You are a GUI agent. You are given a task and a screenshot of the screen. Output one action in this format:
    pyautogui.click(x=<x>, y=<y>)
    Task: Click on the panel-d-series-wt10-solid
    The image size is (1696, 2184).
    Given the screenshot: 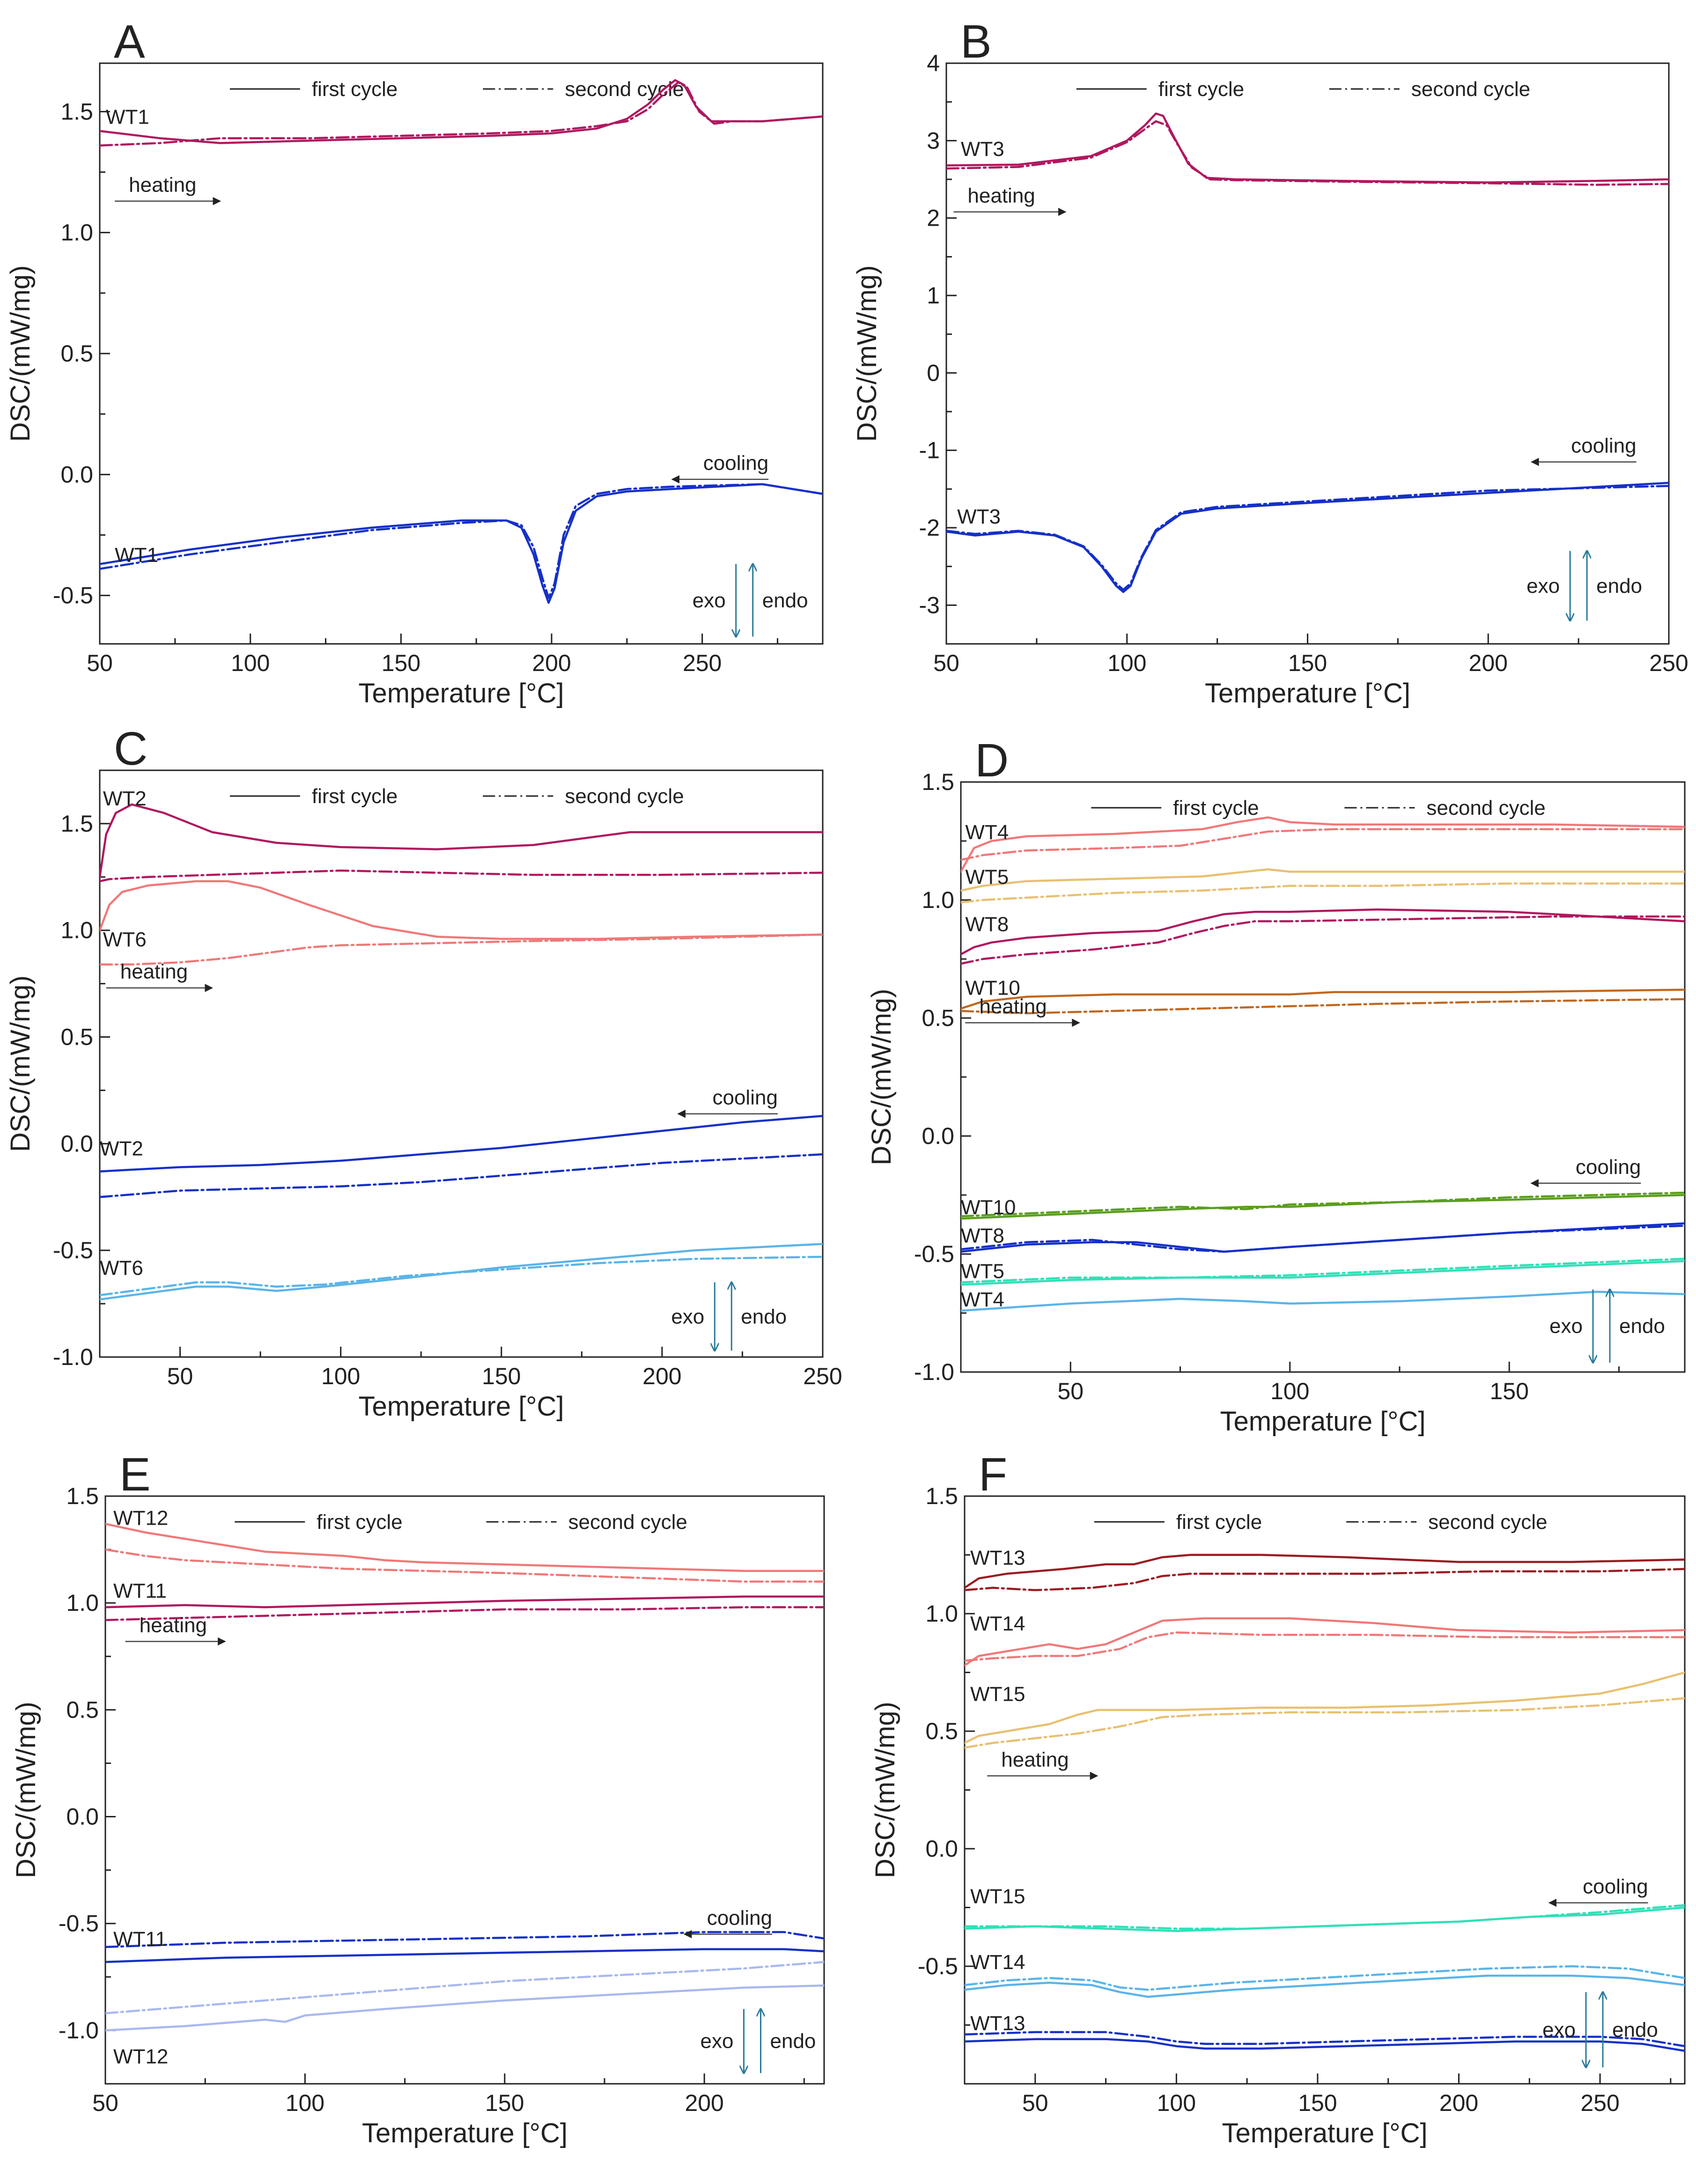 What is the action you would take?
    pyautogui.click(x=1323, y=999)
    